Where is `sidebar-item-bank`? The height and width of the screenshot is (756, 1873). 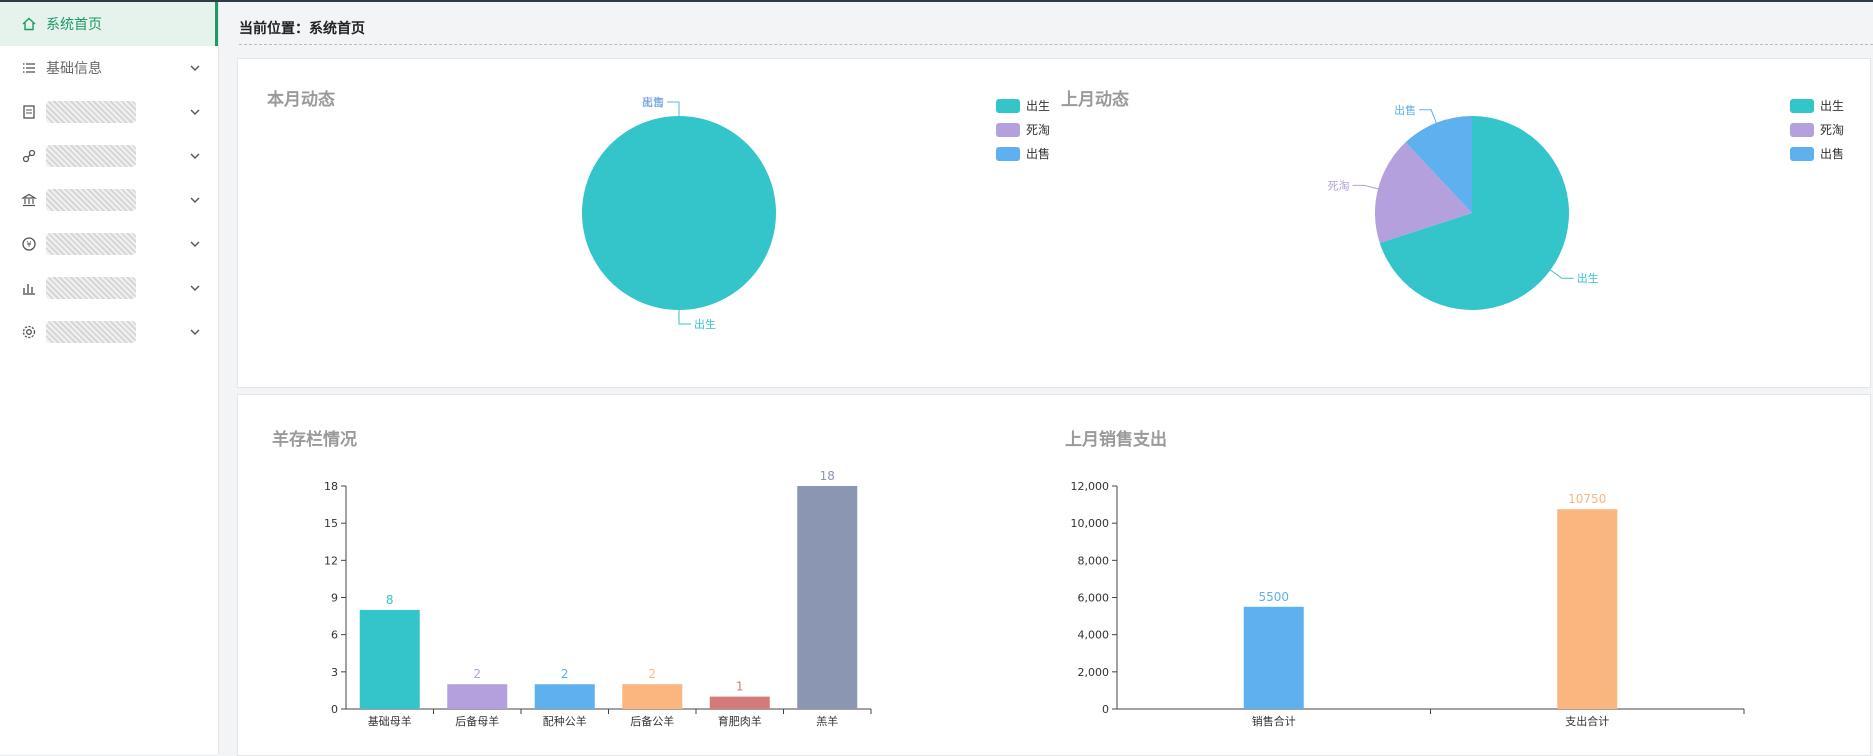 sidebar-item-bank is located at coordinates (109, 200).